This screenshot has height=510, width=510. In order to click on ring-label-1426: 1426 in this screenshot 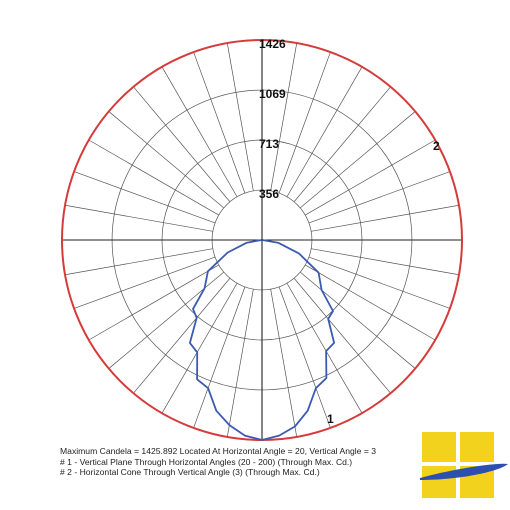, I will do `click(272, 44)`.